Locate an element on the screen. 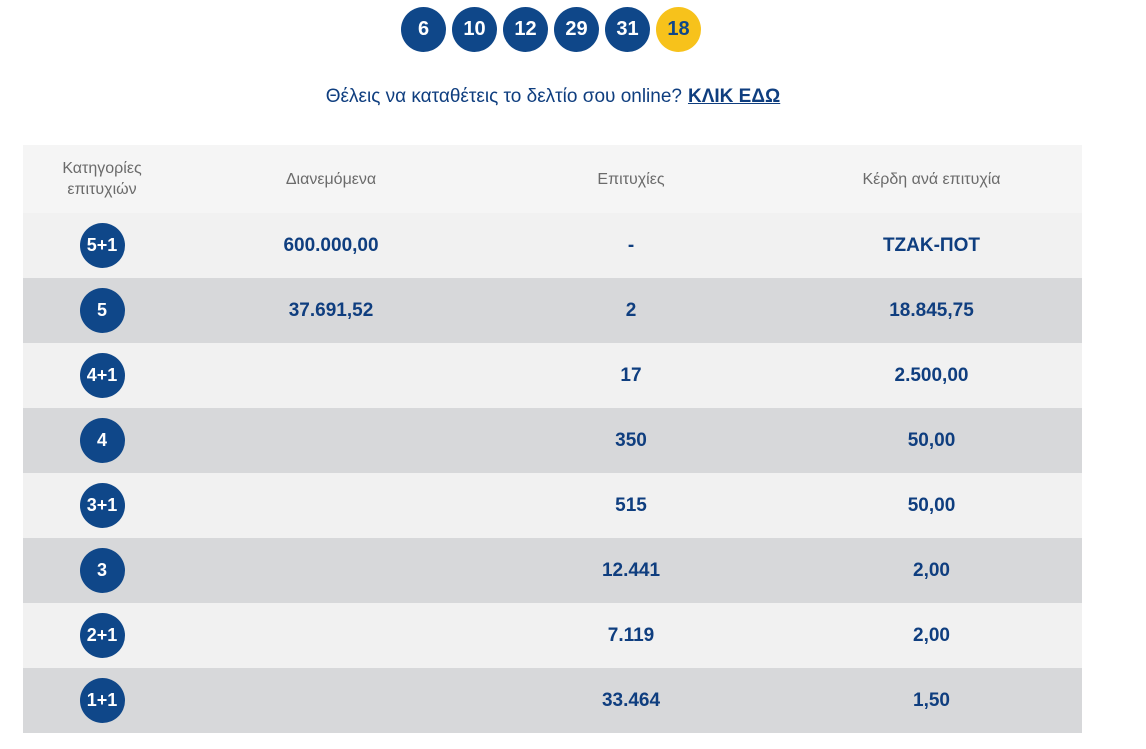  table-row: 4 350 50,00 is located at coordinates (552, 440).